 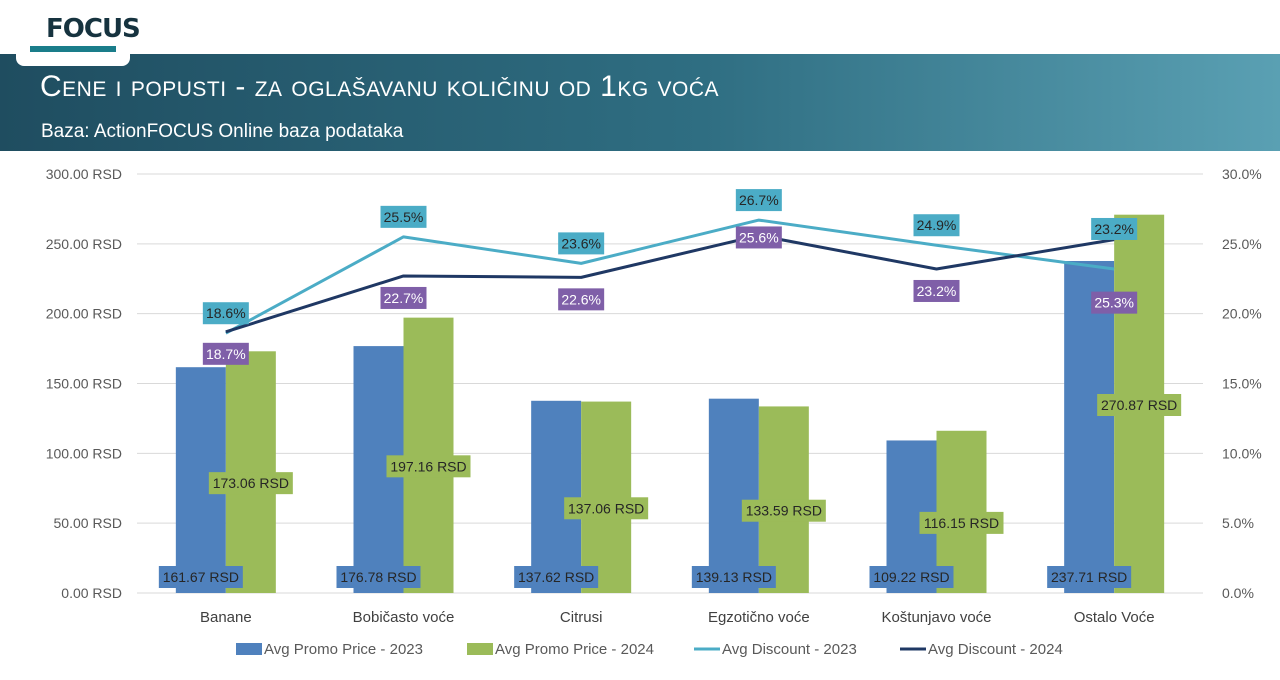 What do you see at coordinates (1242, 244) in the screenshot?
I see `y-right-tick-label: 25.0%` at bounding box center [1242, 244].